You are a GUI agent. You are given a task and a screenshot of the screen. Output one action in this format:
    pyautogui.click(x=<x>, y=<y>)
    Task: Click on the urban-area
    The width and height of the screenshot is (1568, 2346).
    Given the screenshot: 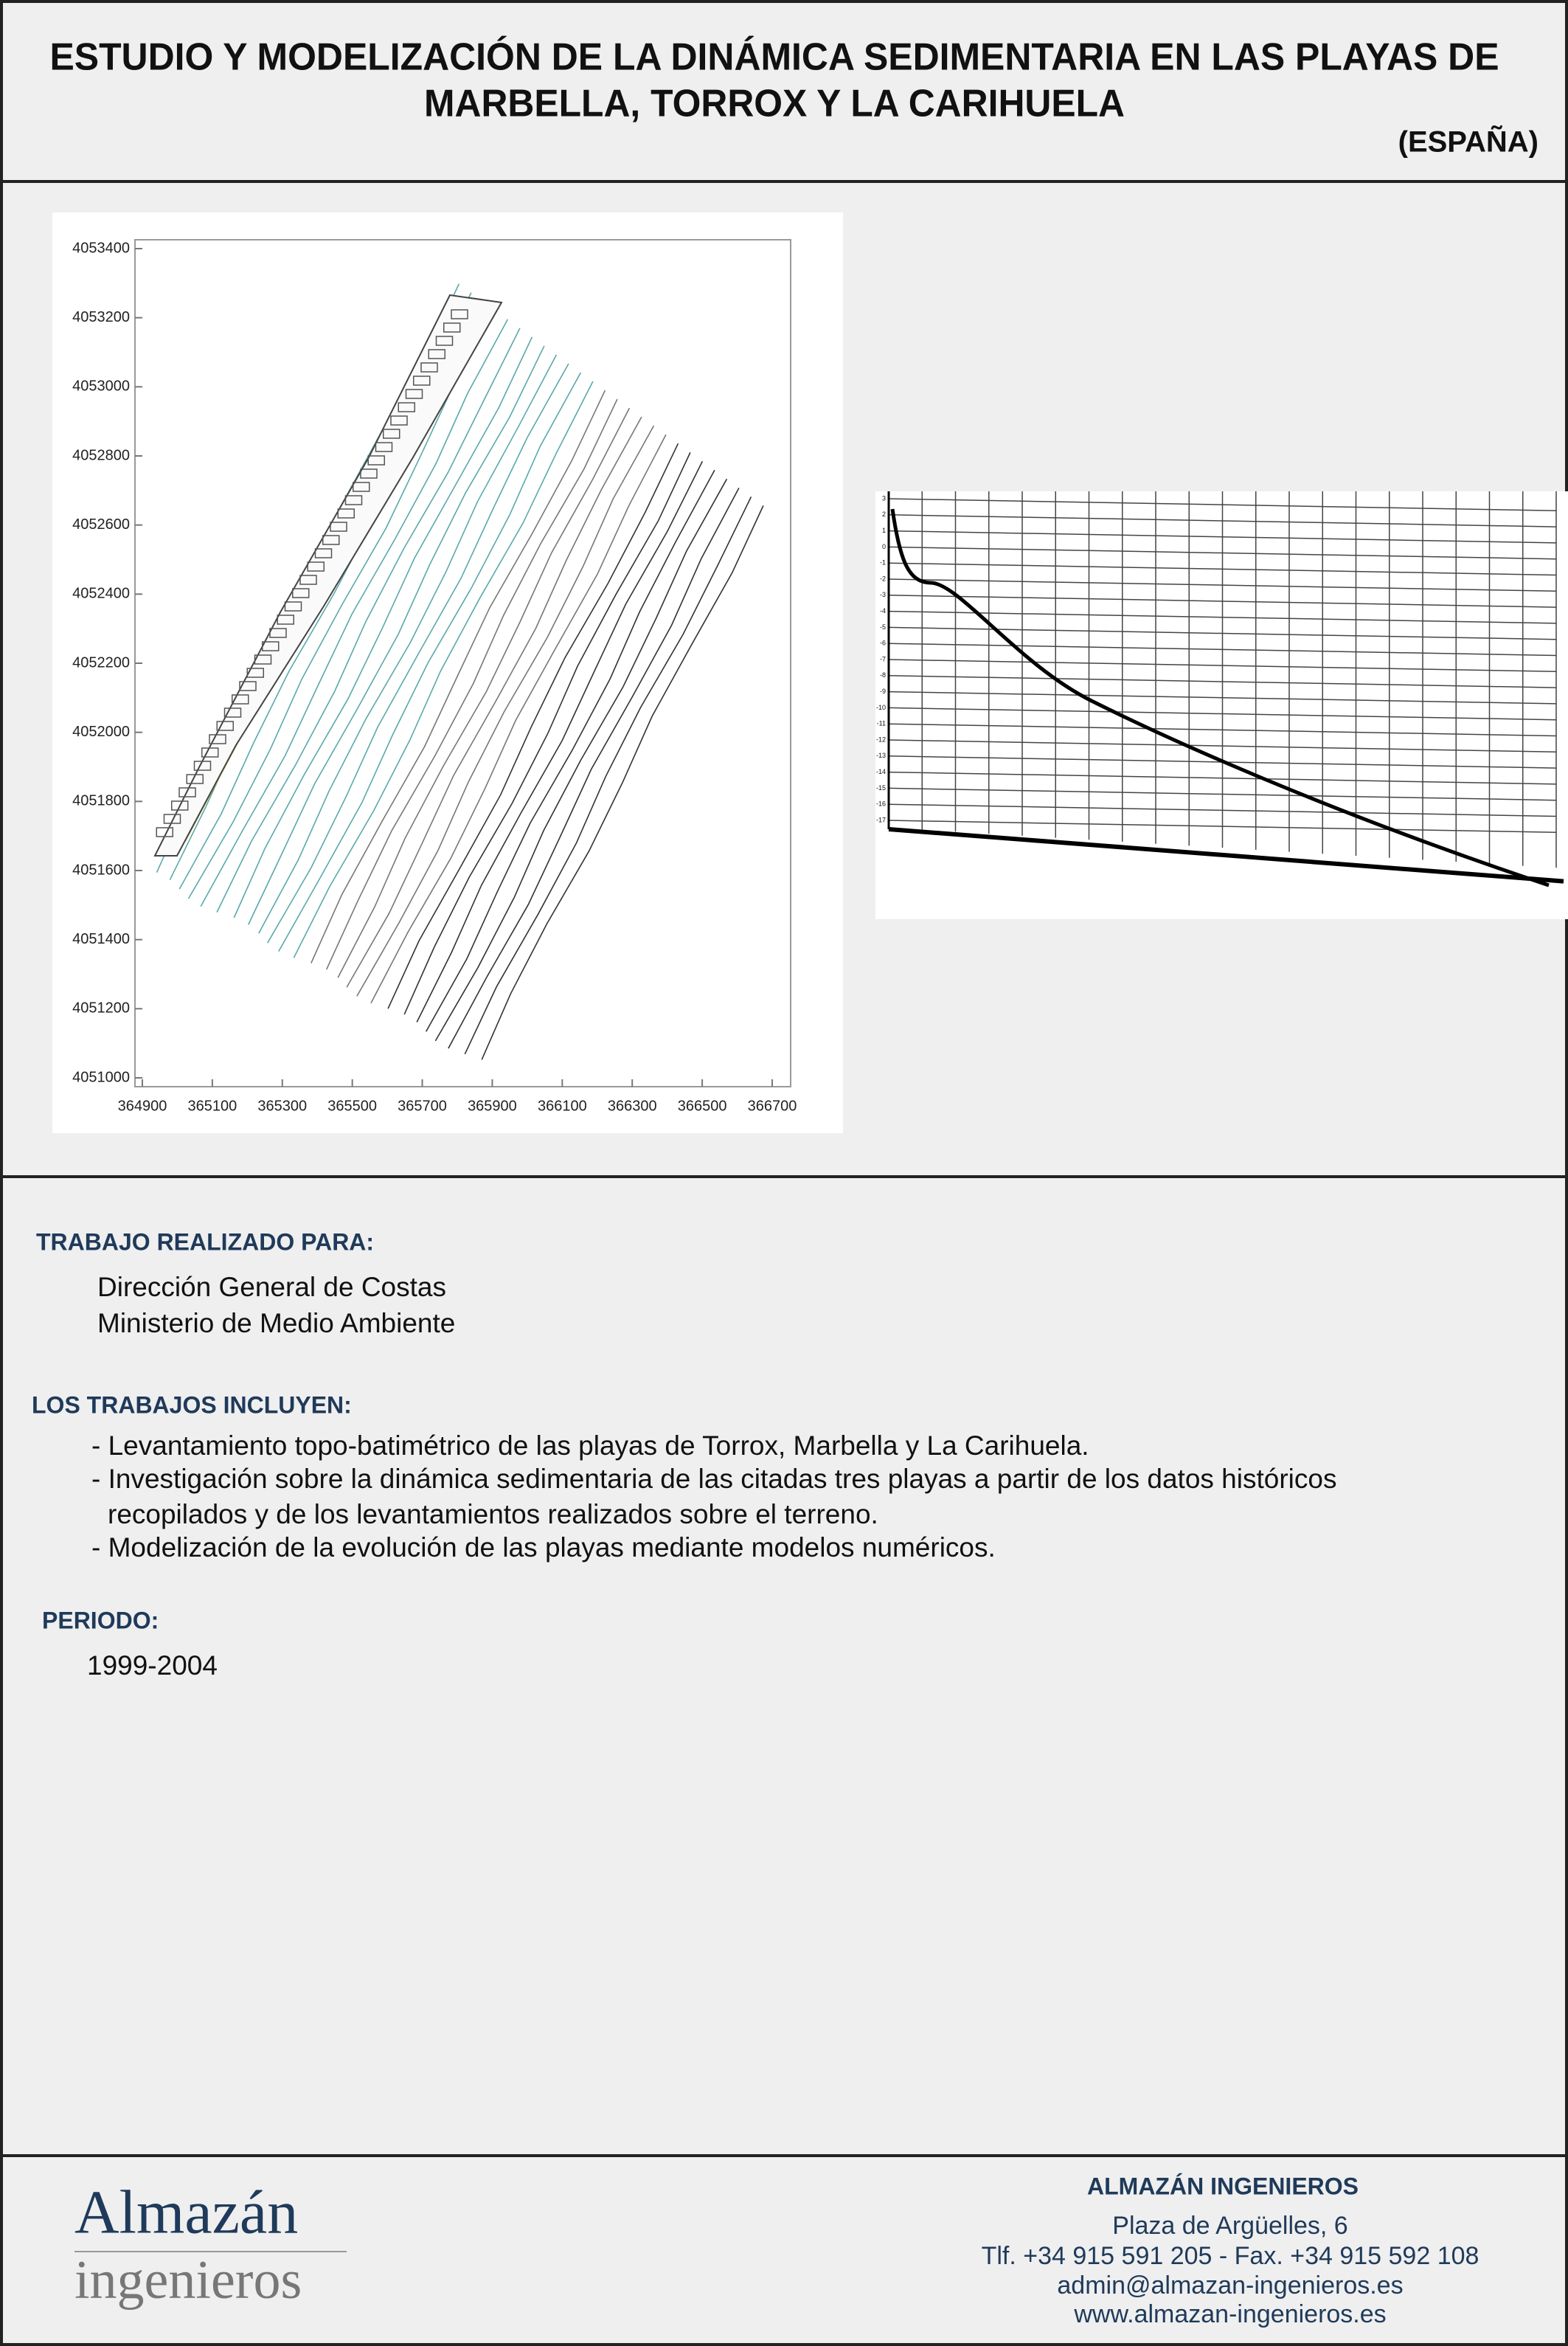 What is the action you would take?
    pyautogui.click(x=328, y=575)
    